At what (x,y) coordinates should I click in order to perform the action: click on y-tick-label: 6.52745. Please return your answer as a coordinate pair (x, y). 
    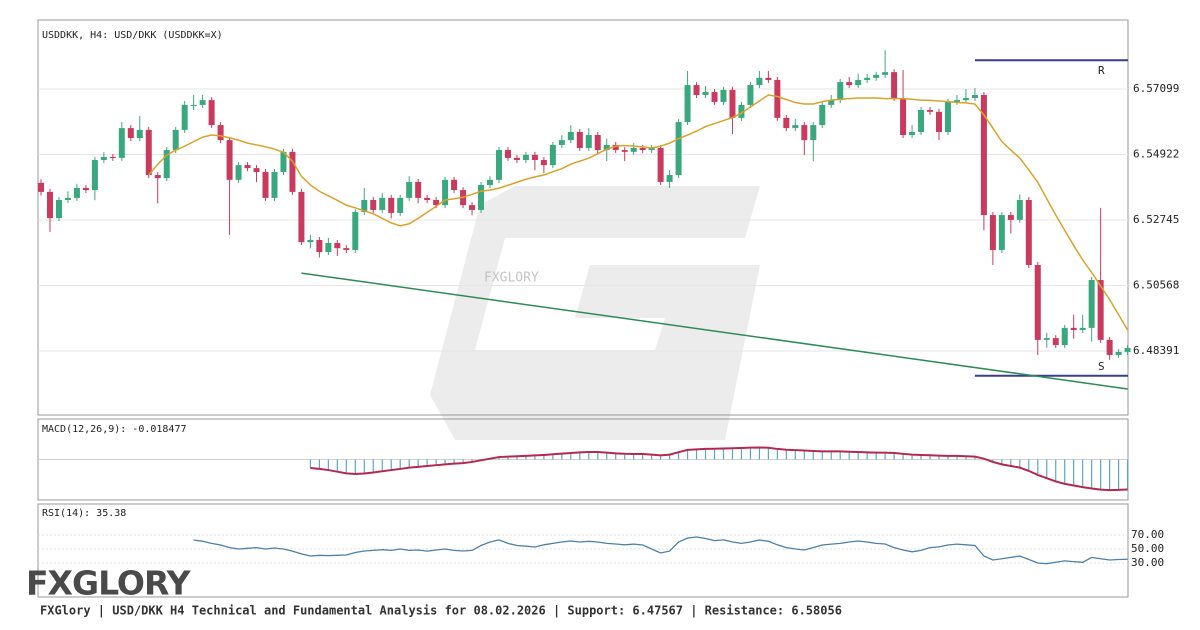
    Looking at the image, I should click on (1156, 219).